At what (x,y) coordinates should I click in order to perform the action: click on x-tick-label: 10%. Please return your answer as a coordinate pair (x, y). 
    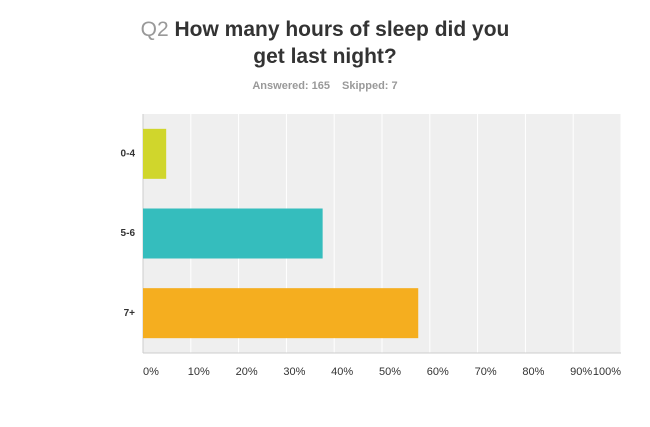
    Looking at the image, I should click on (199, 372).